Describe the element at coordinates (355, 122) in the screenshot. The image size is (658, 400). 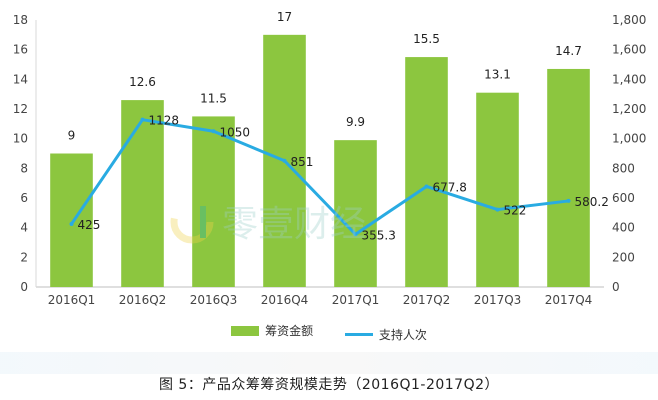
I see `bar-data-label: 9.9` at that location.